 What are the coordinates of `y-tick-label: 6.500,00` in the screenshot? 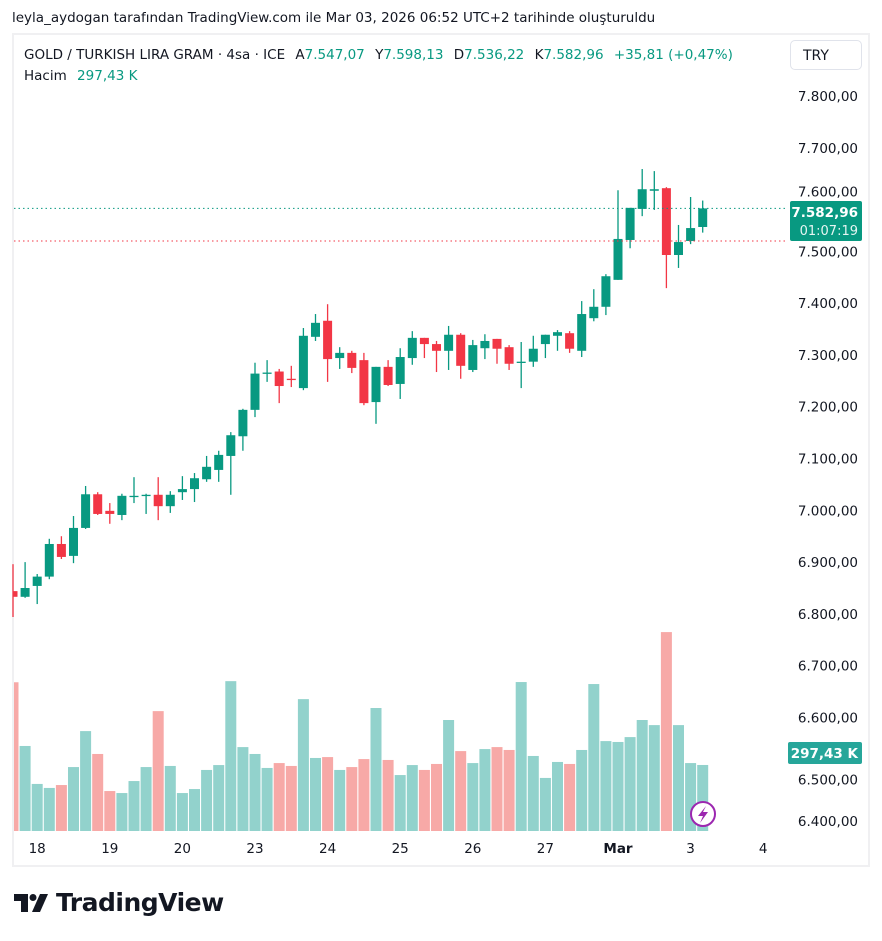 It's located at (828, 780).